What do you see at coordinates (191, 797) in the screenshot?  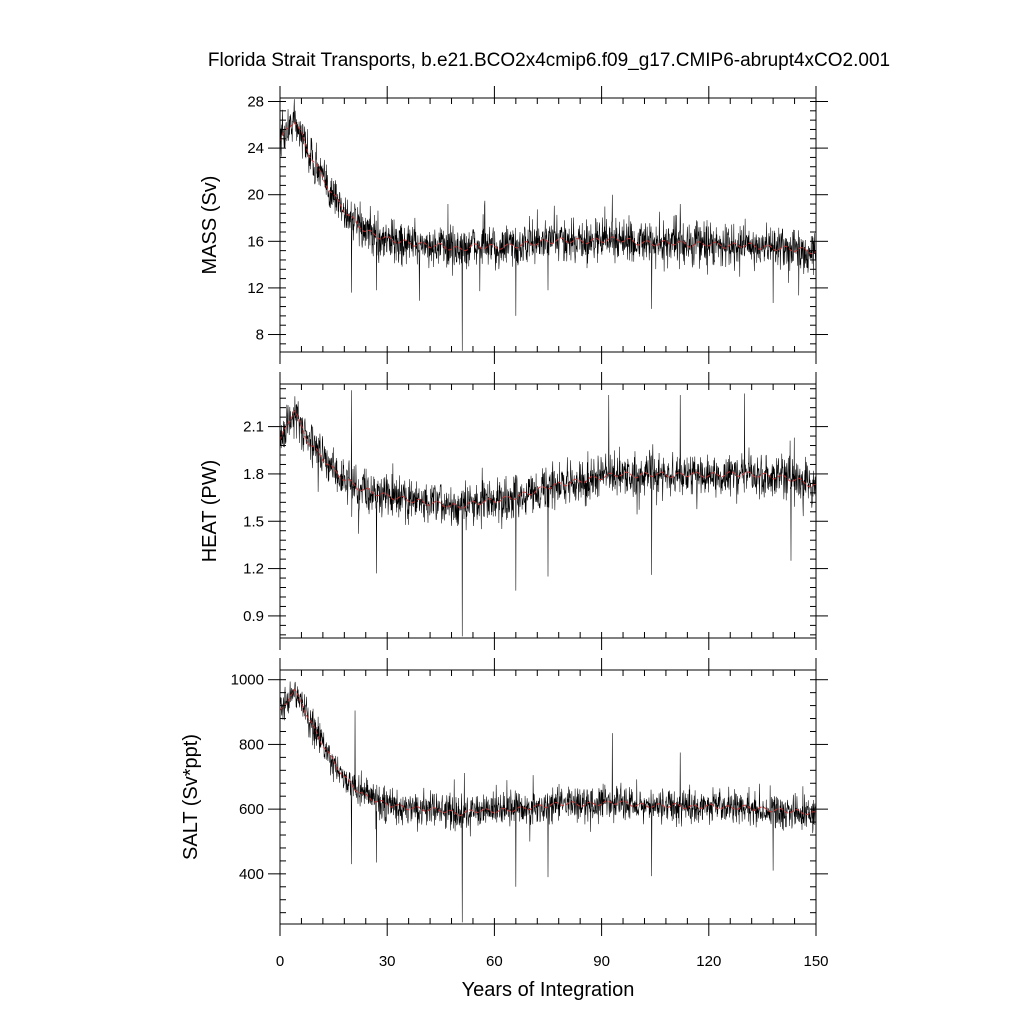 I see `salt-y-axis-label: SALT (Sv*ppt)` at bounding box center [191, 797].